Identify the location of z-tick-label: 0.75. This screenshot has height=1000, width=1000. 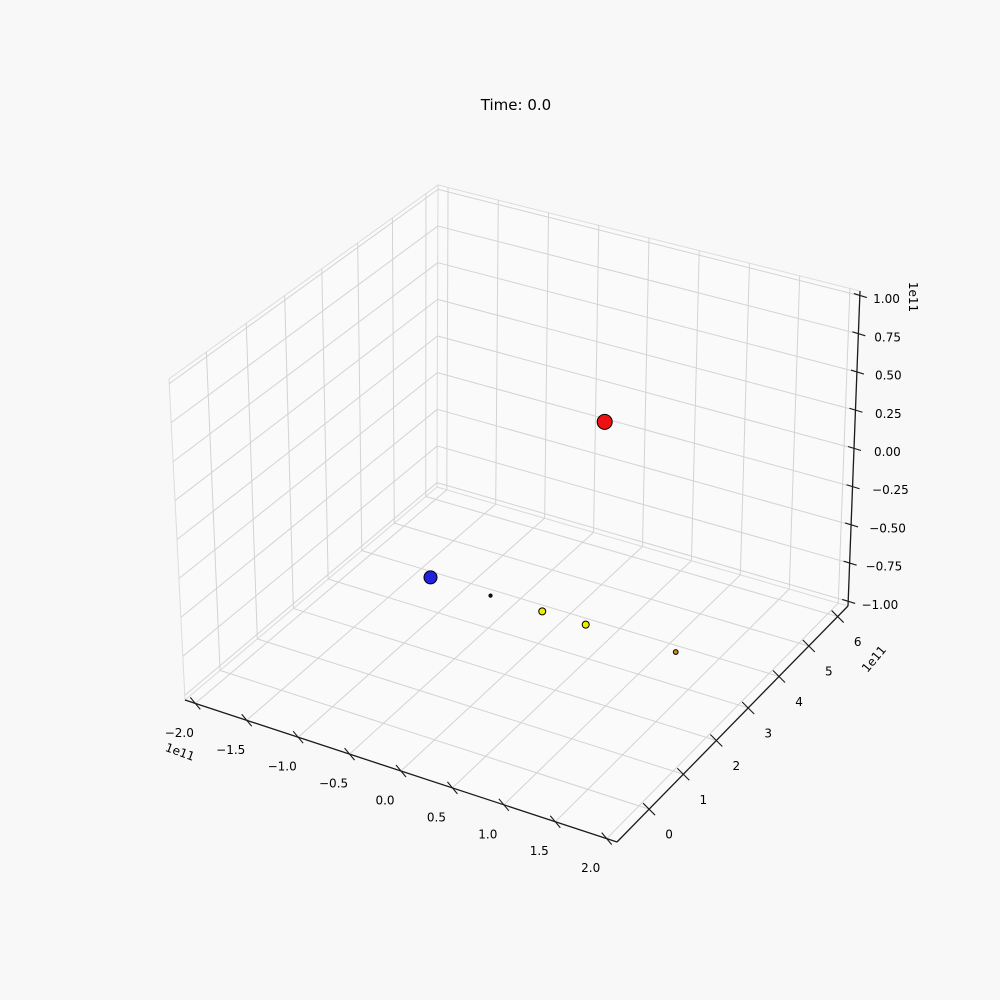
(887, 337).